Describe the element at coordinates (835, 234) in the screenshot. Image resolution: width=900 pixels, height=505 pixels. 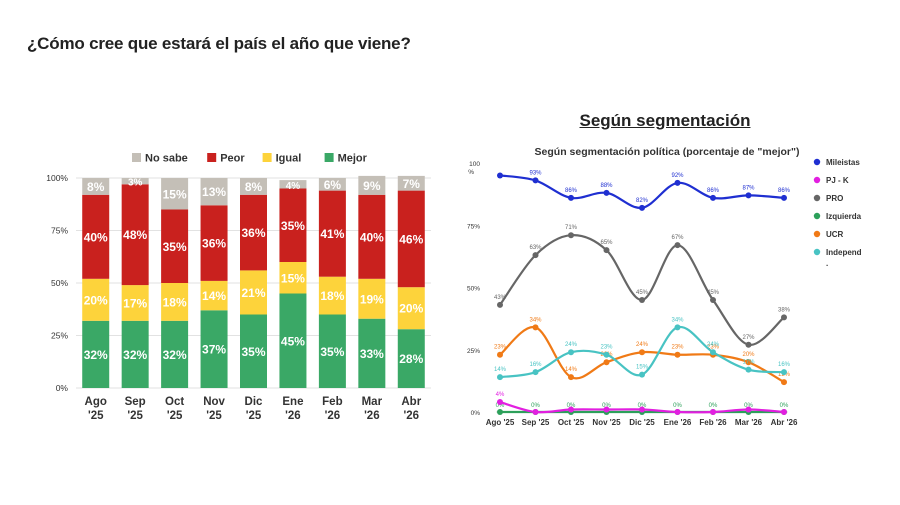
I see `legend-label: UCR` at that location.